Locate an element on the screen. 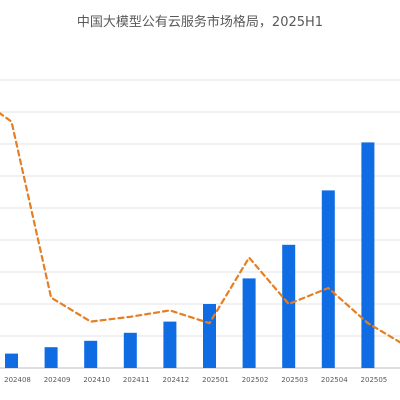  x-tick-label-202408: 202408 is located at coordinates (17, 380).